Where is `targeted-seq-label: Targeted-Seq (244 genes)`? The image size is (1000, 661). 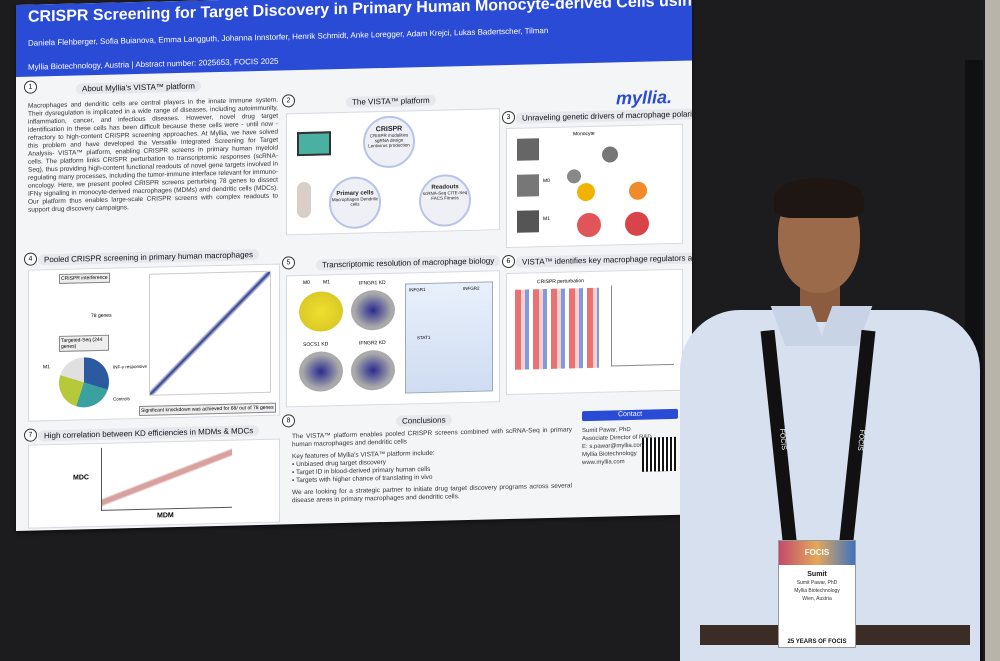
targeted-seq-label: Targeted-Seq (244 genes) is located at coordinates (84, 343).